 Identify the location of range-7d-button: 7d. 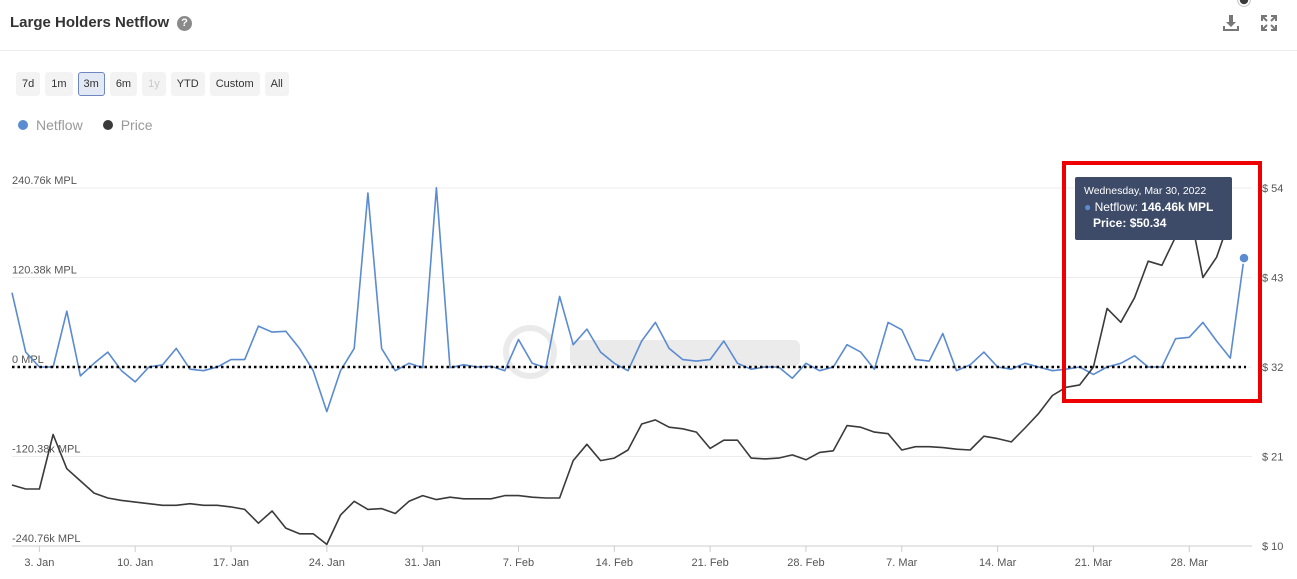
(28, 84).